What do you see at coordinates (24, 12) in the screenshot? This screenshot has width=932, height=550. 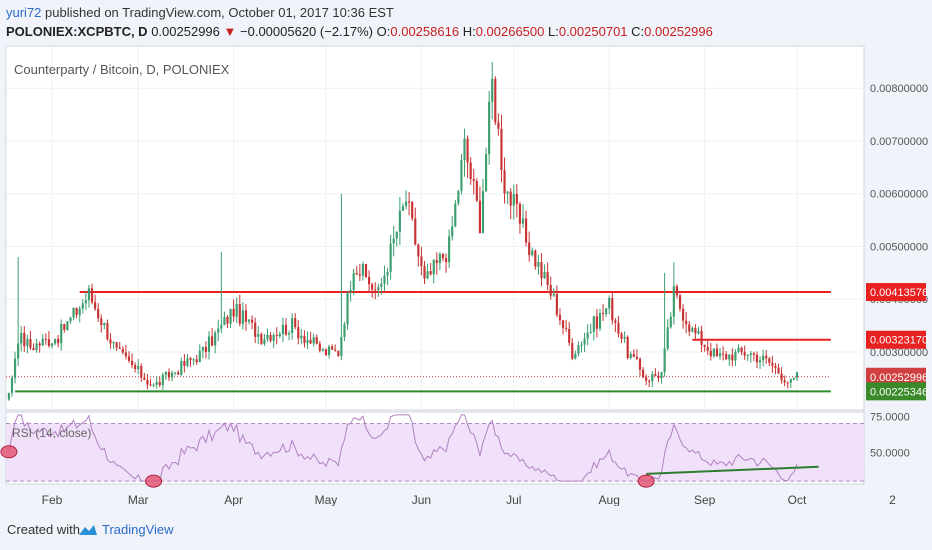 I see `author-link: yuri72` at bounding box center [24, 12].